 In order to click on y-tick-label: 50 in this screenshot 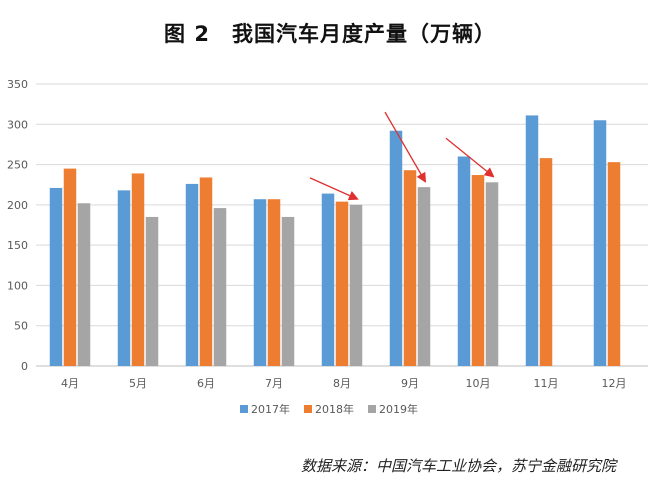, I will do `click(21, 326)`.